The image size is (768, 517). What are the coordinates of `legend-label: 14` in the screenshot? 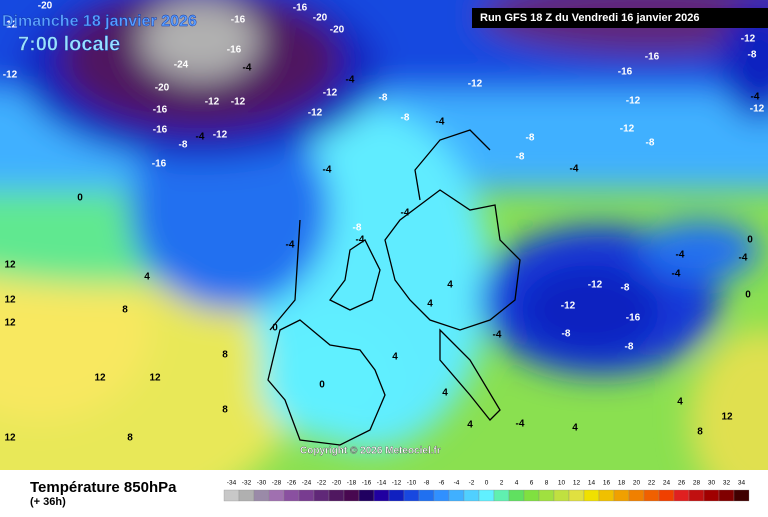 It's located at (592, 483).